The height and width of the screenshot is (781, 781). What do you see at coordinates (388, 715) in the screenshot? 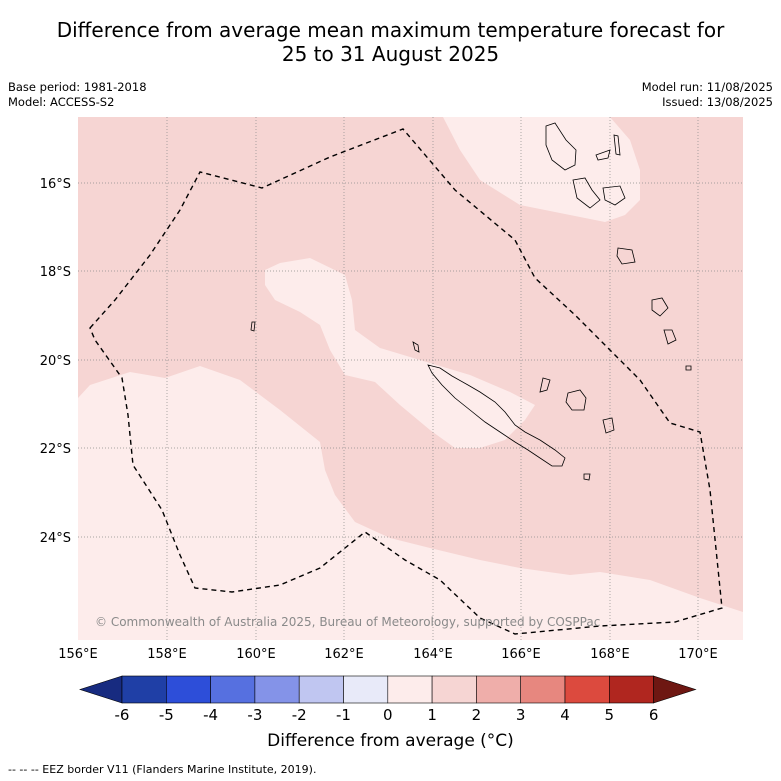
I see `colorbar-tick-label: 0` at bounding box center [388, 715].